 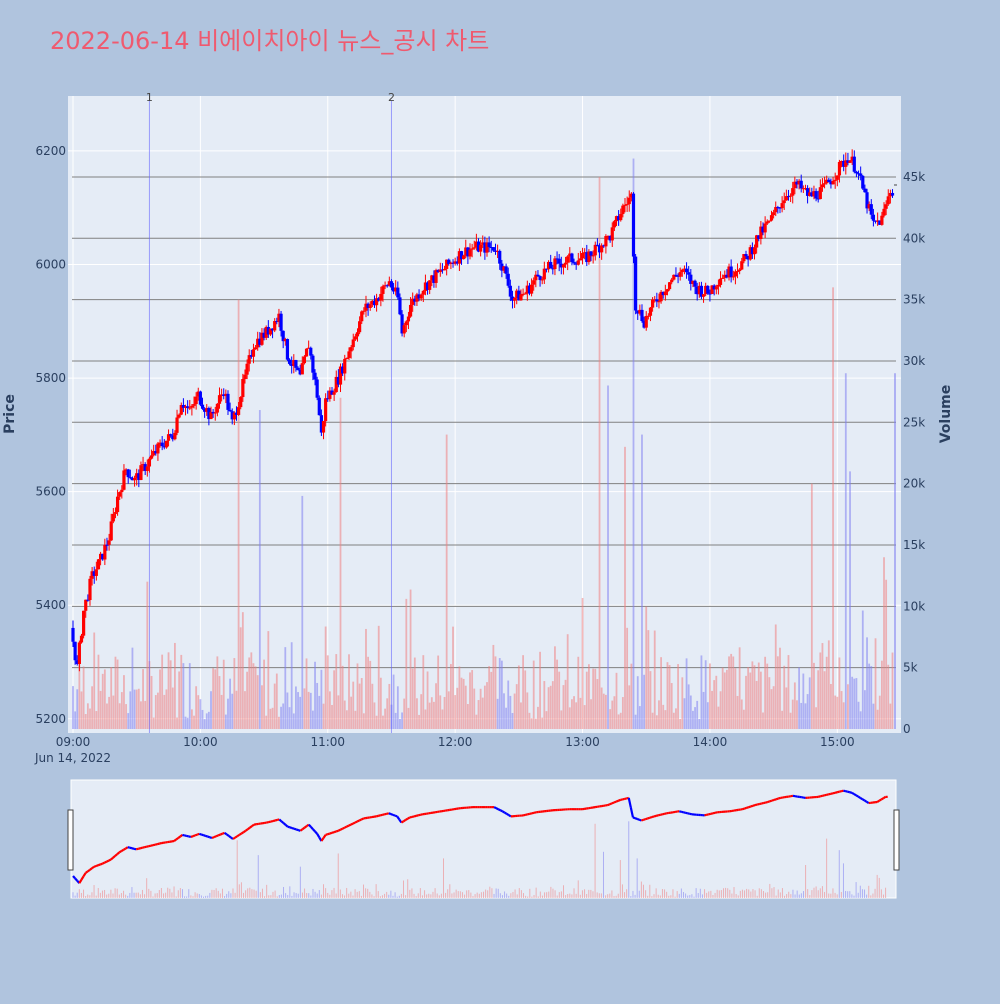 What do you see at coordinates (896, 840) in the screenshot?
I see `range-slider-handle-right` at bounding box center [896, 840].